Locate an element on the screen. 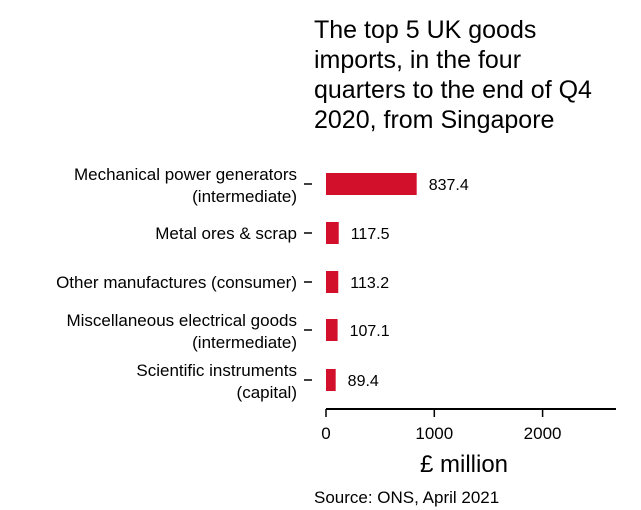 The image size is (641, 510). category-label: Mechanical power generators is located at coordinates (185, 174).